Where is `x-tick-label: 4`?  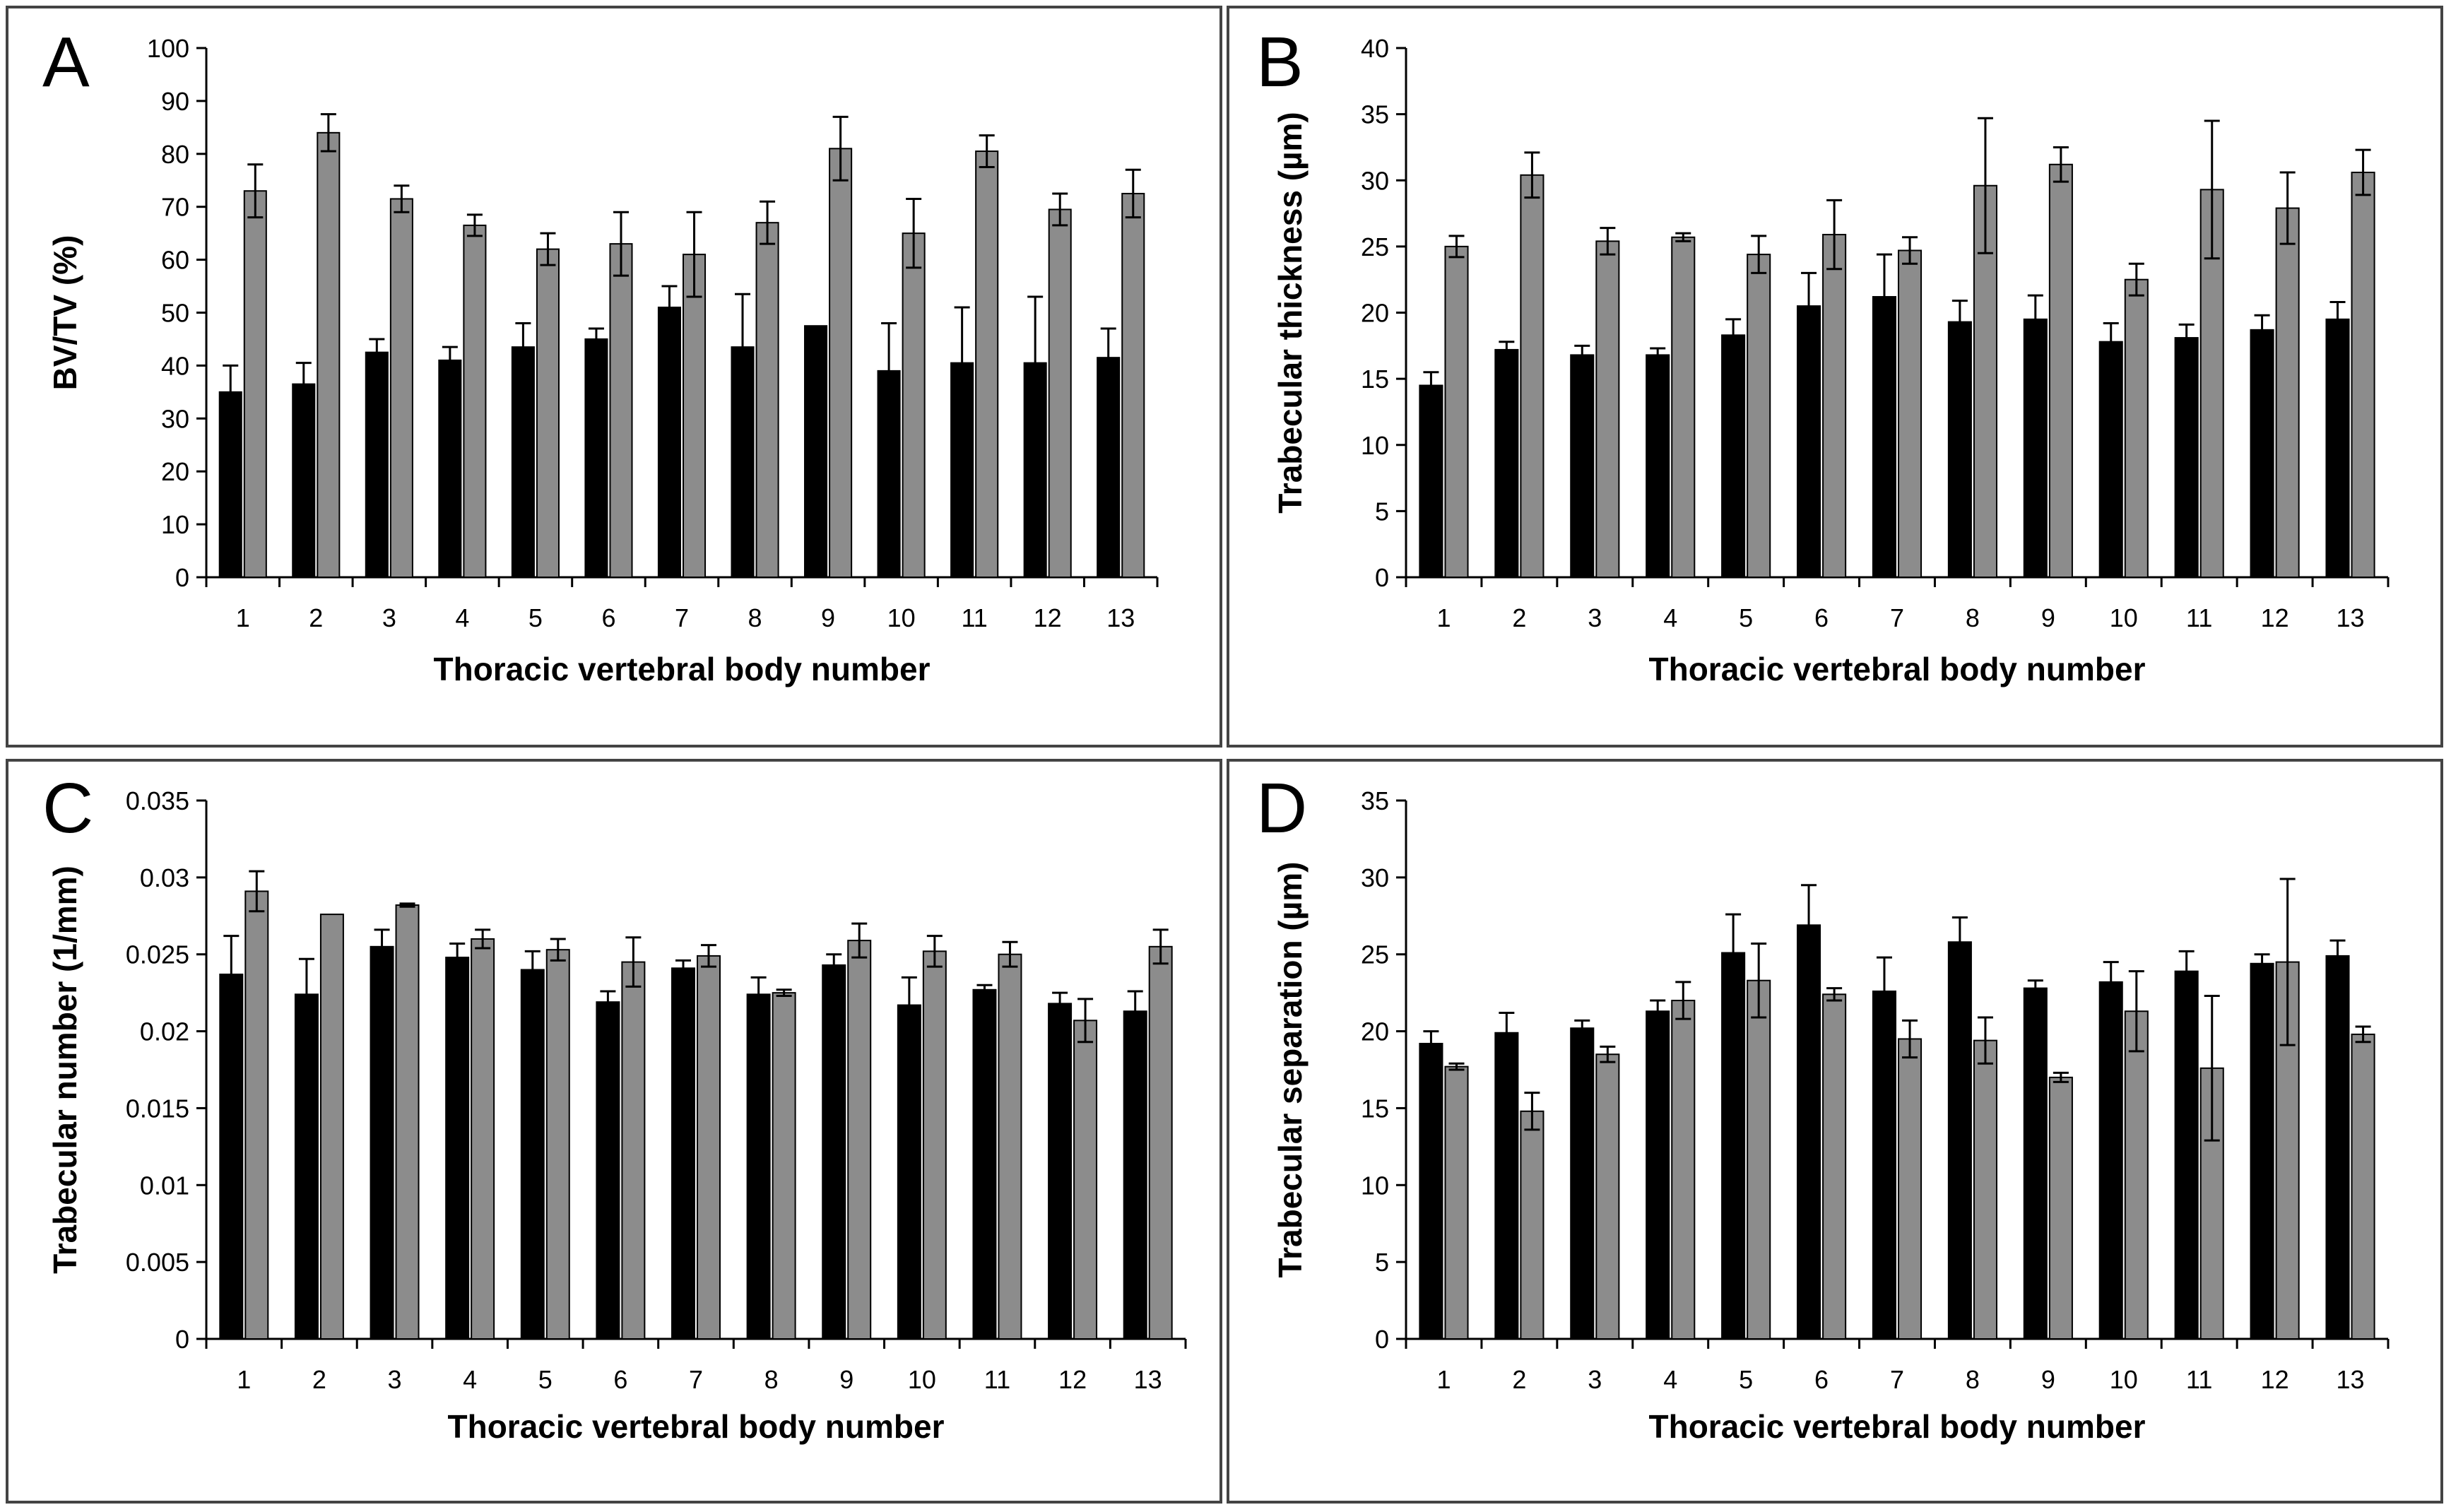 x-tick-label: 4 is located at coordinates (470, 1379).